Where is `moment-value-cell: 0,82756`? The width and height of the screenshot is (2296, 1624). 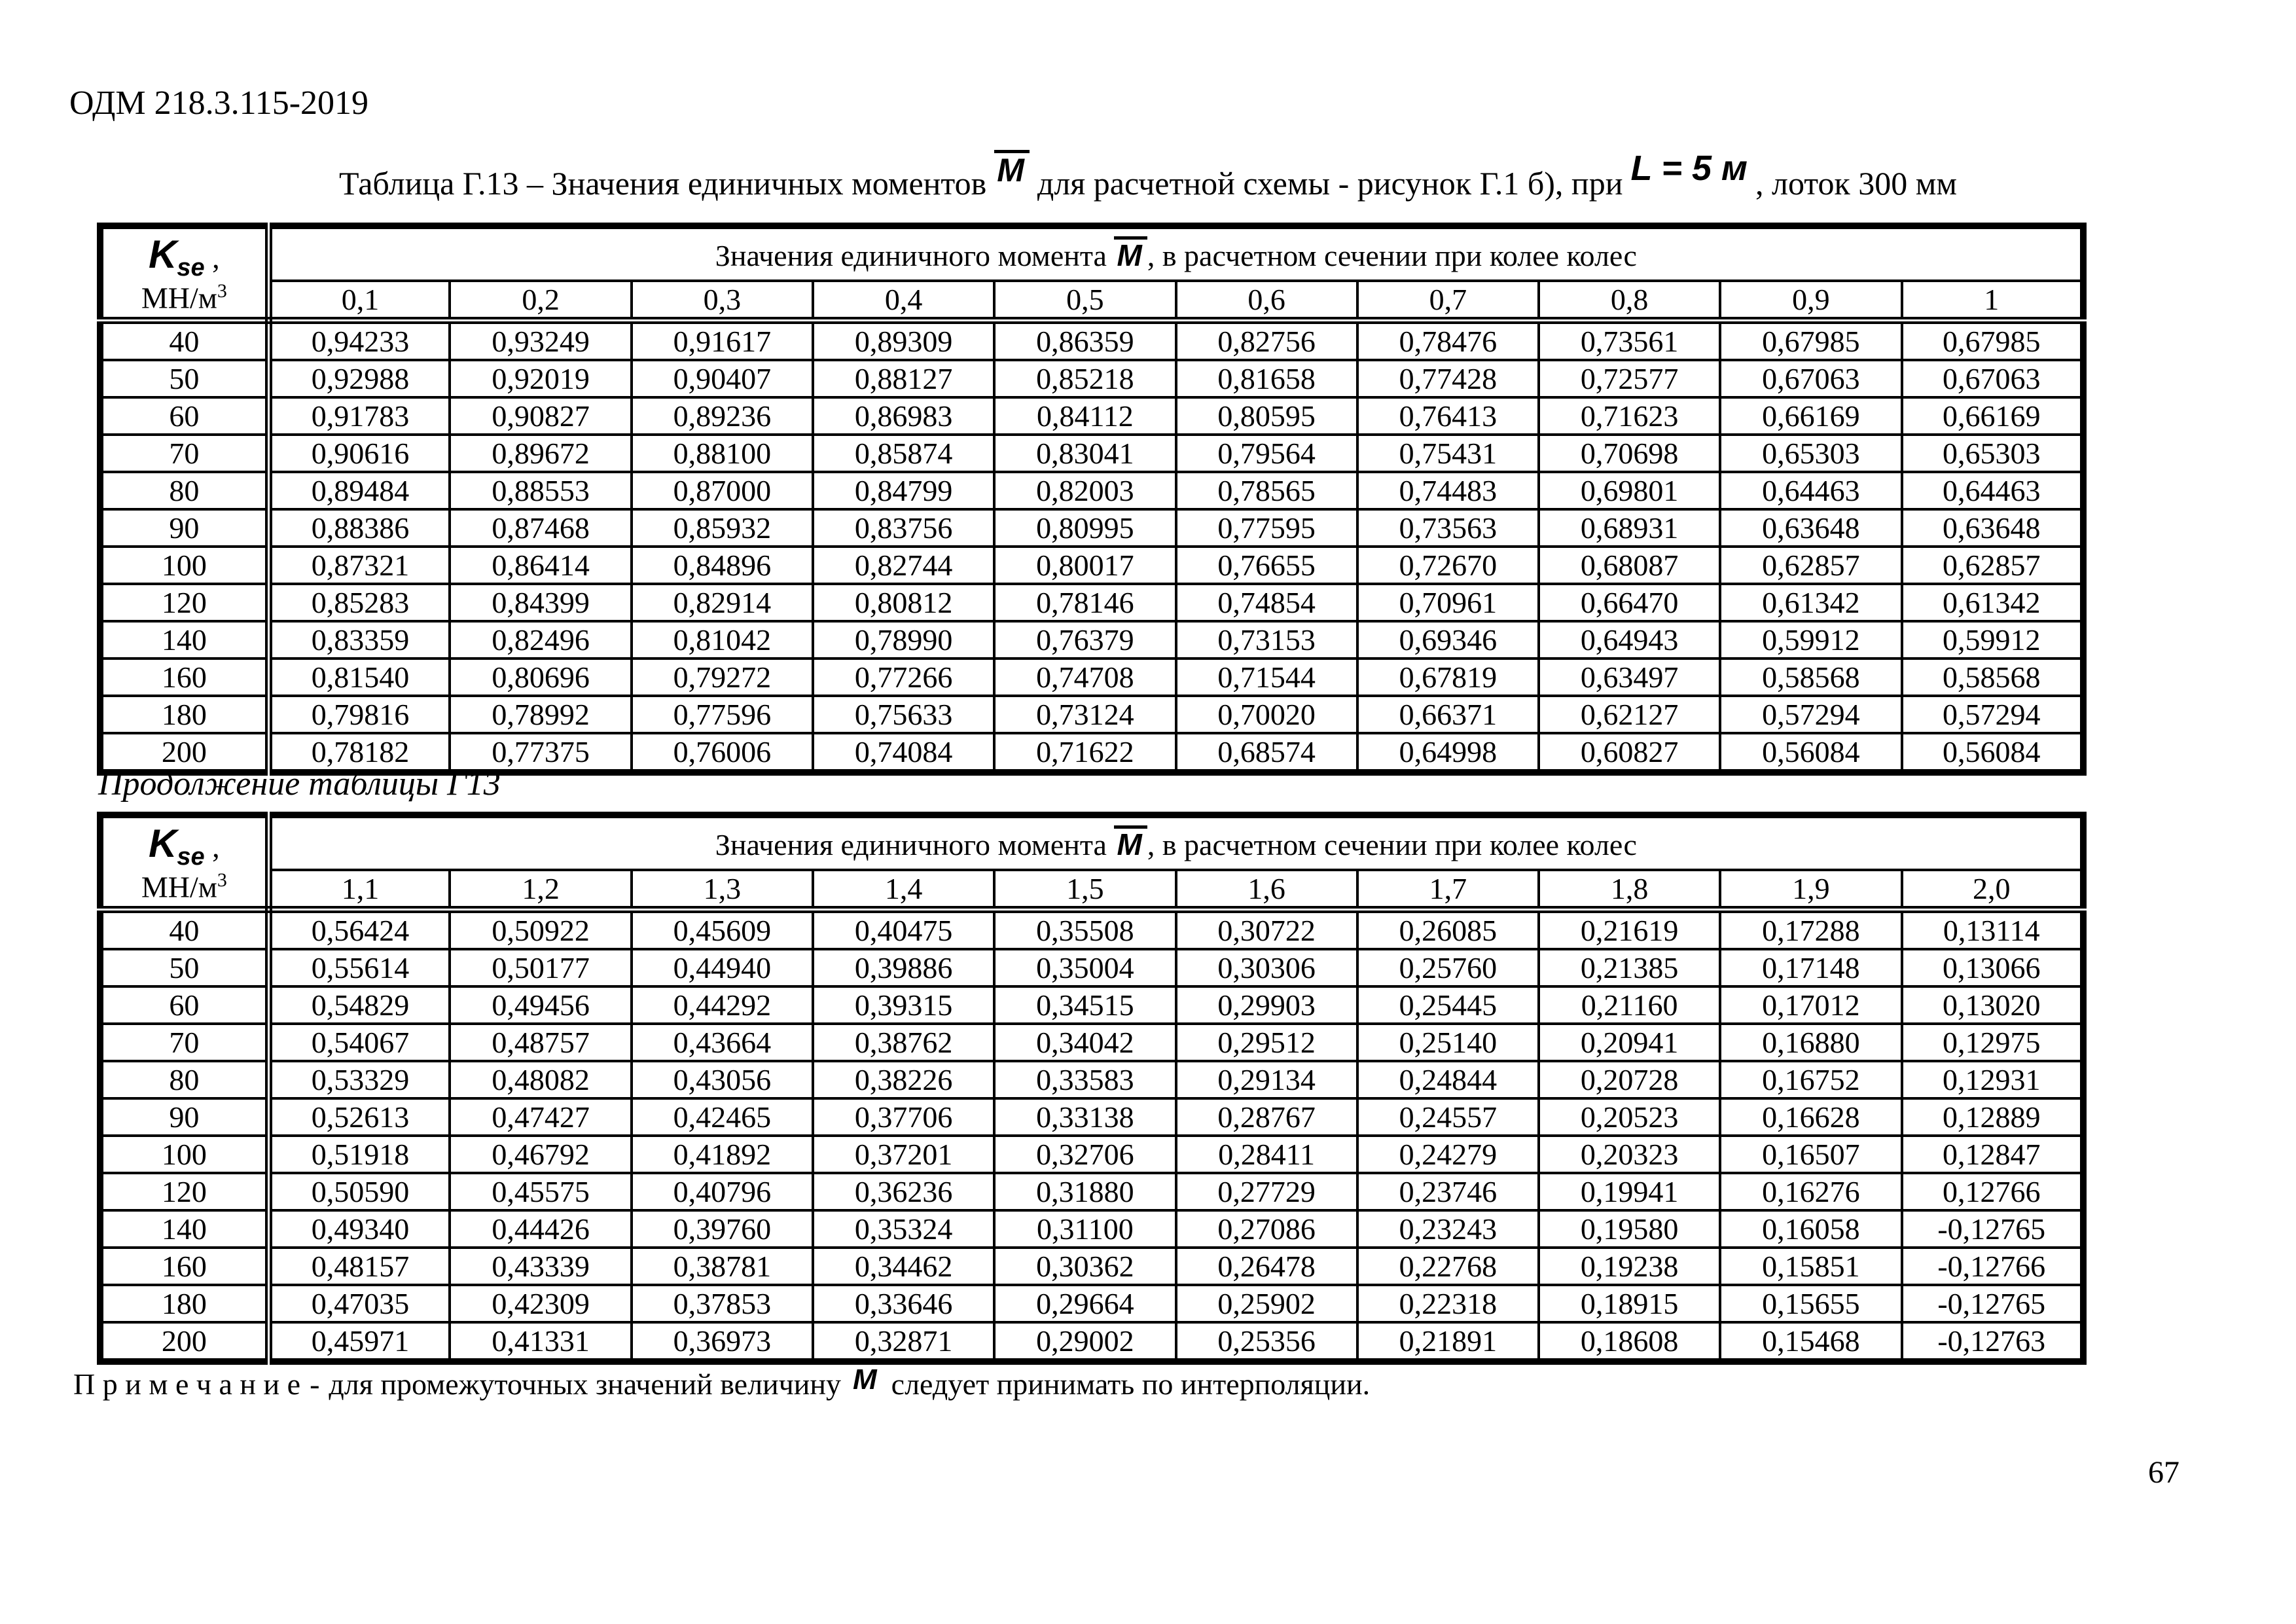 moment-value-cell: 0,82756 is located at coordinates (1266, 340).